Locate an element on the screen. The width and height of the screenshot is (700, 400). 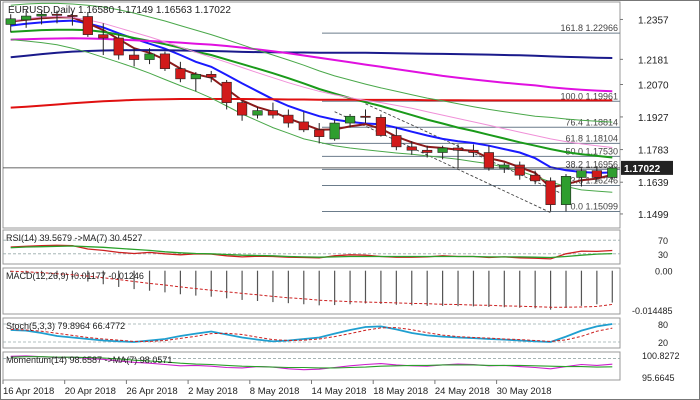
fib-label: 161.8 1.22966 is located at coordinates (589, 28).